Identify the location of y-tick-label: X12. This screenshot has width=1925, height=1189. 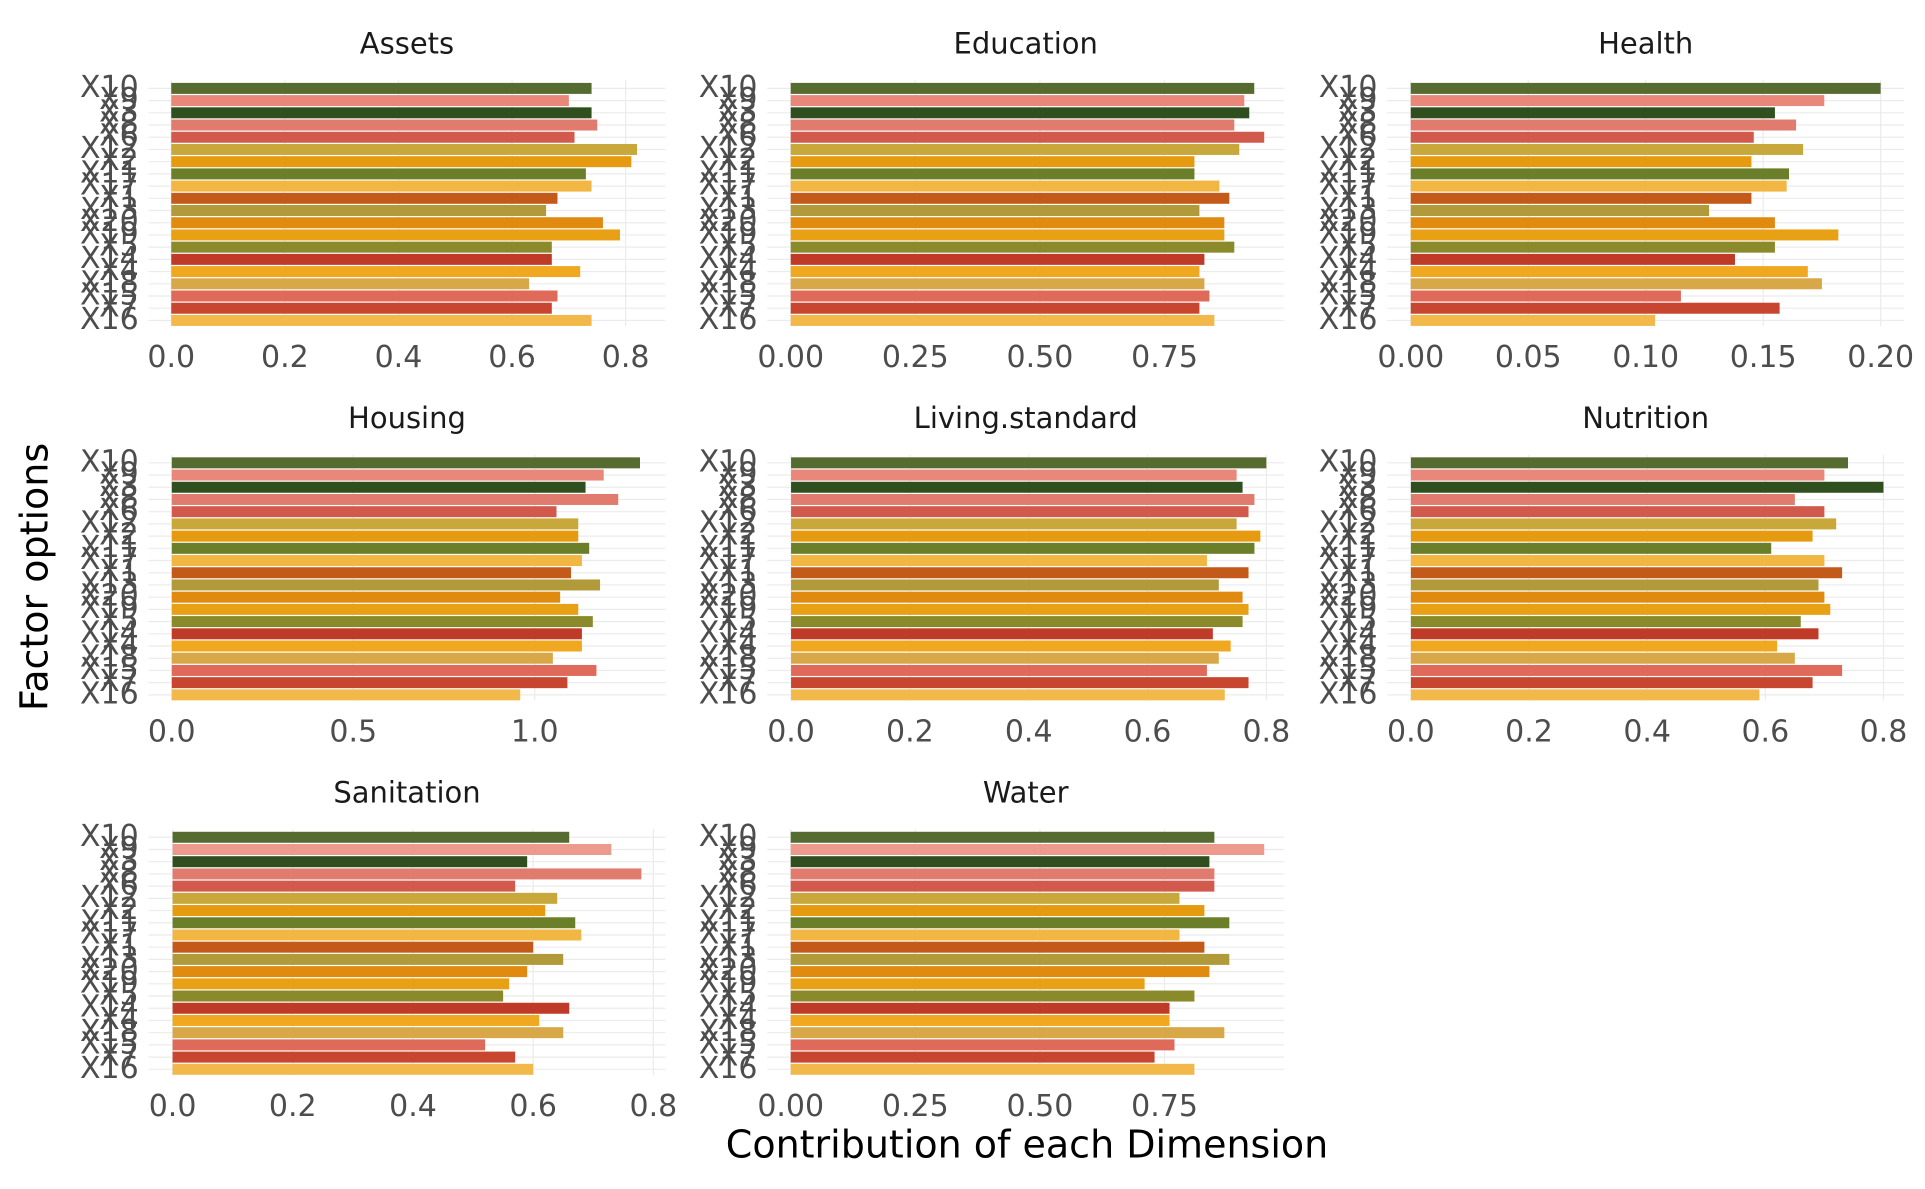
(1348, 522).